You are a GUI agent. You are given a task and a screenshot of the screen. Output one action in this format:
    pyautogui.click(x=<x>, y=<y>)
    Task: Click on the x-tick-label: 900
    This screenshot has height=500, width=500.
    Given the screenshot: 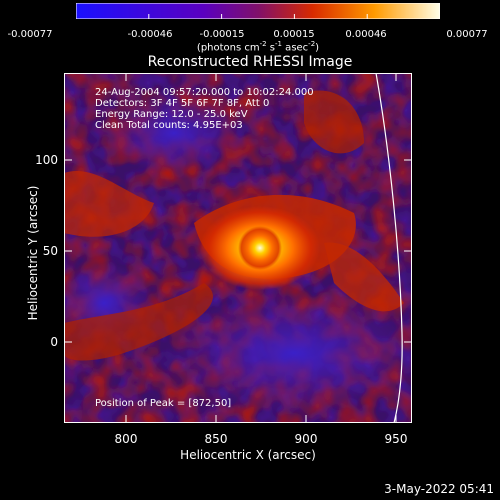 What is the action you would take?
    pyautogui.click(x=306, y=439)
    